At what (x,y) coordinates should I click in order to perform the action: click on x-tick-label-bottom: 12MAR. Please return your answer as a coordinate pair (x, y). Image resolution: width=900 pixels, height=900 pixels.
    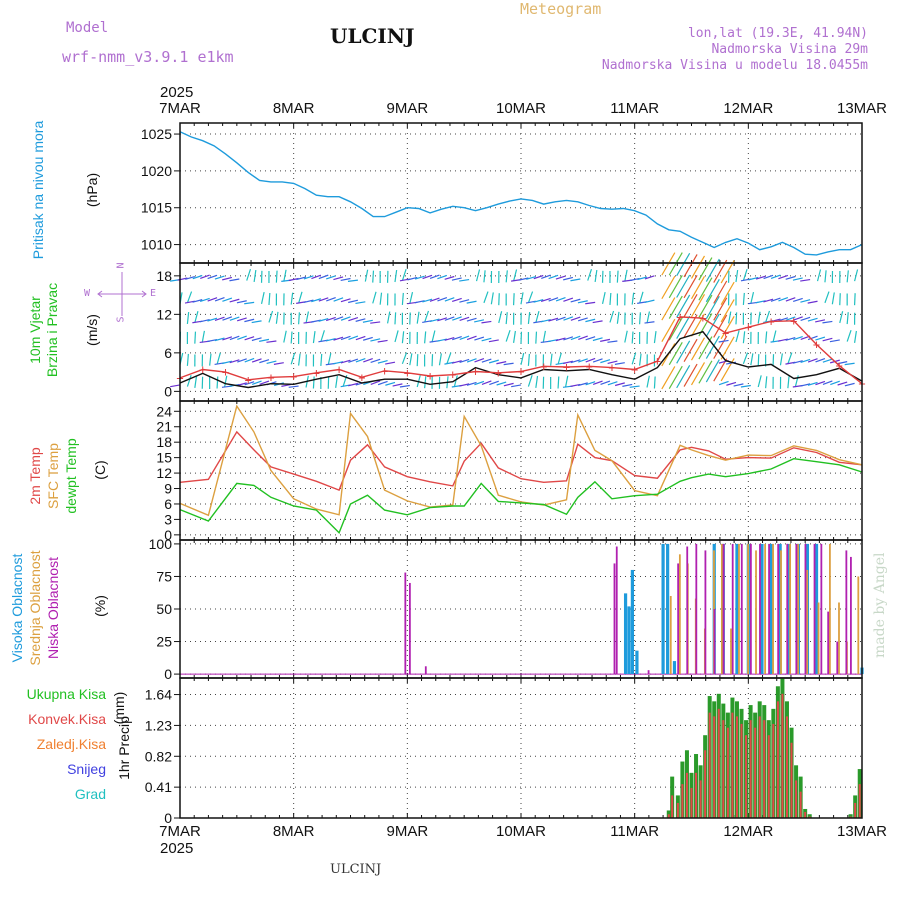
    Looking at the image, I should click on (748, 831).